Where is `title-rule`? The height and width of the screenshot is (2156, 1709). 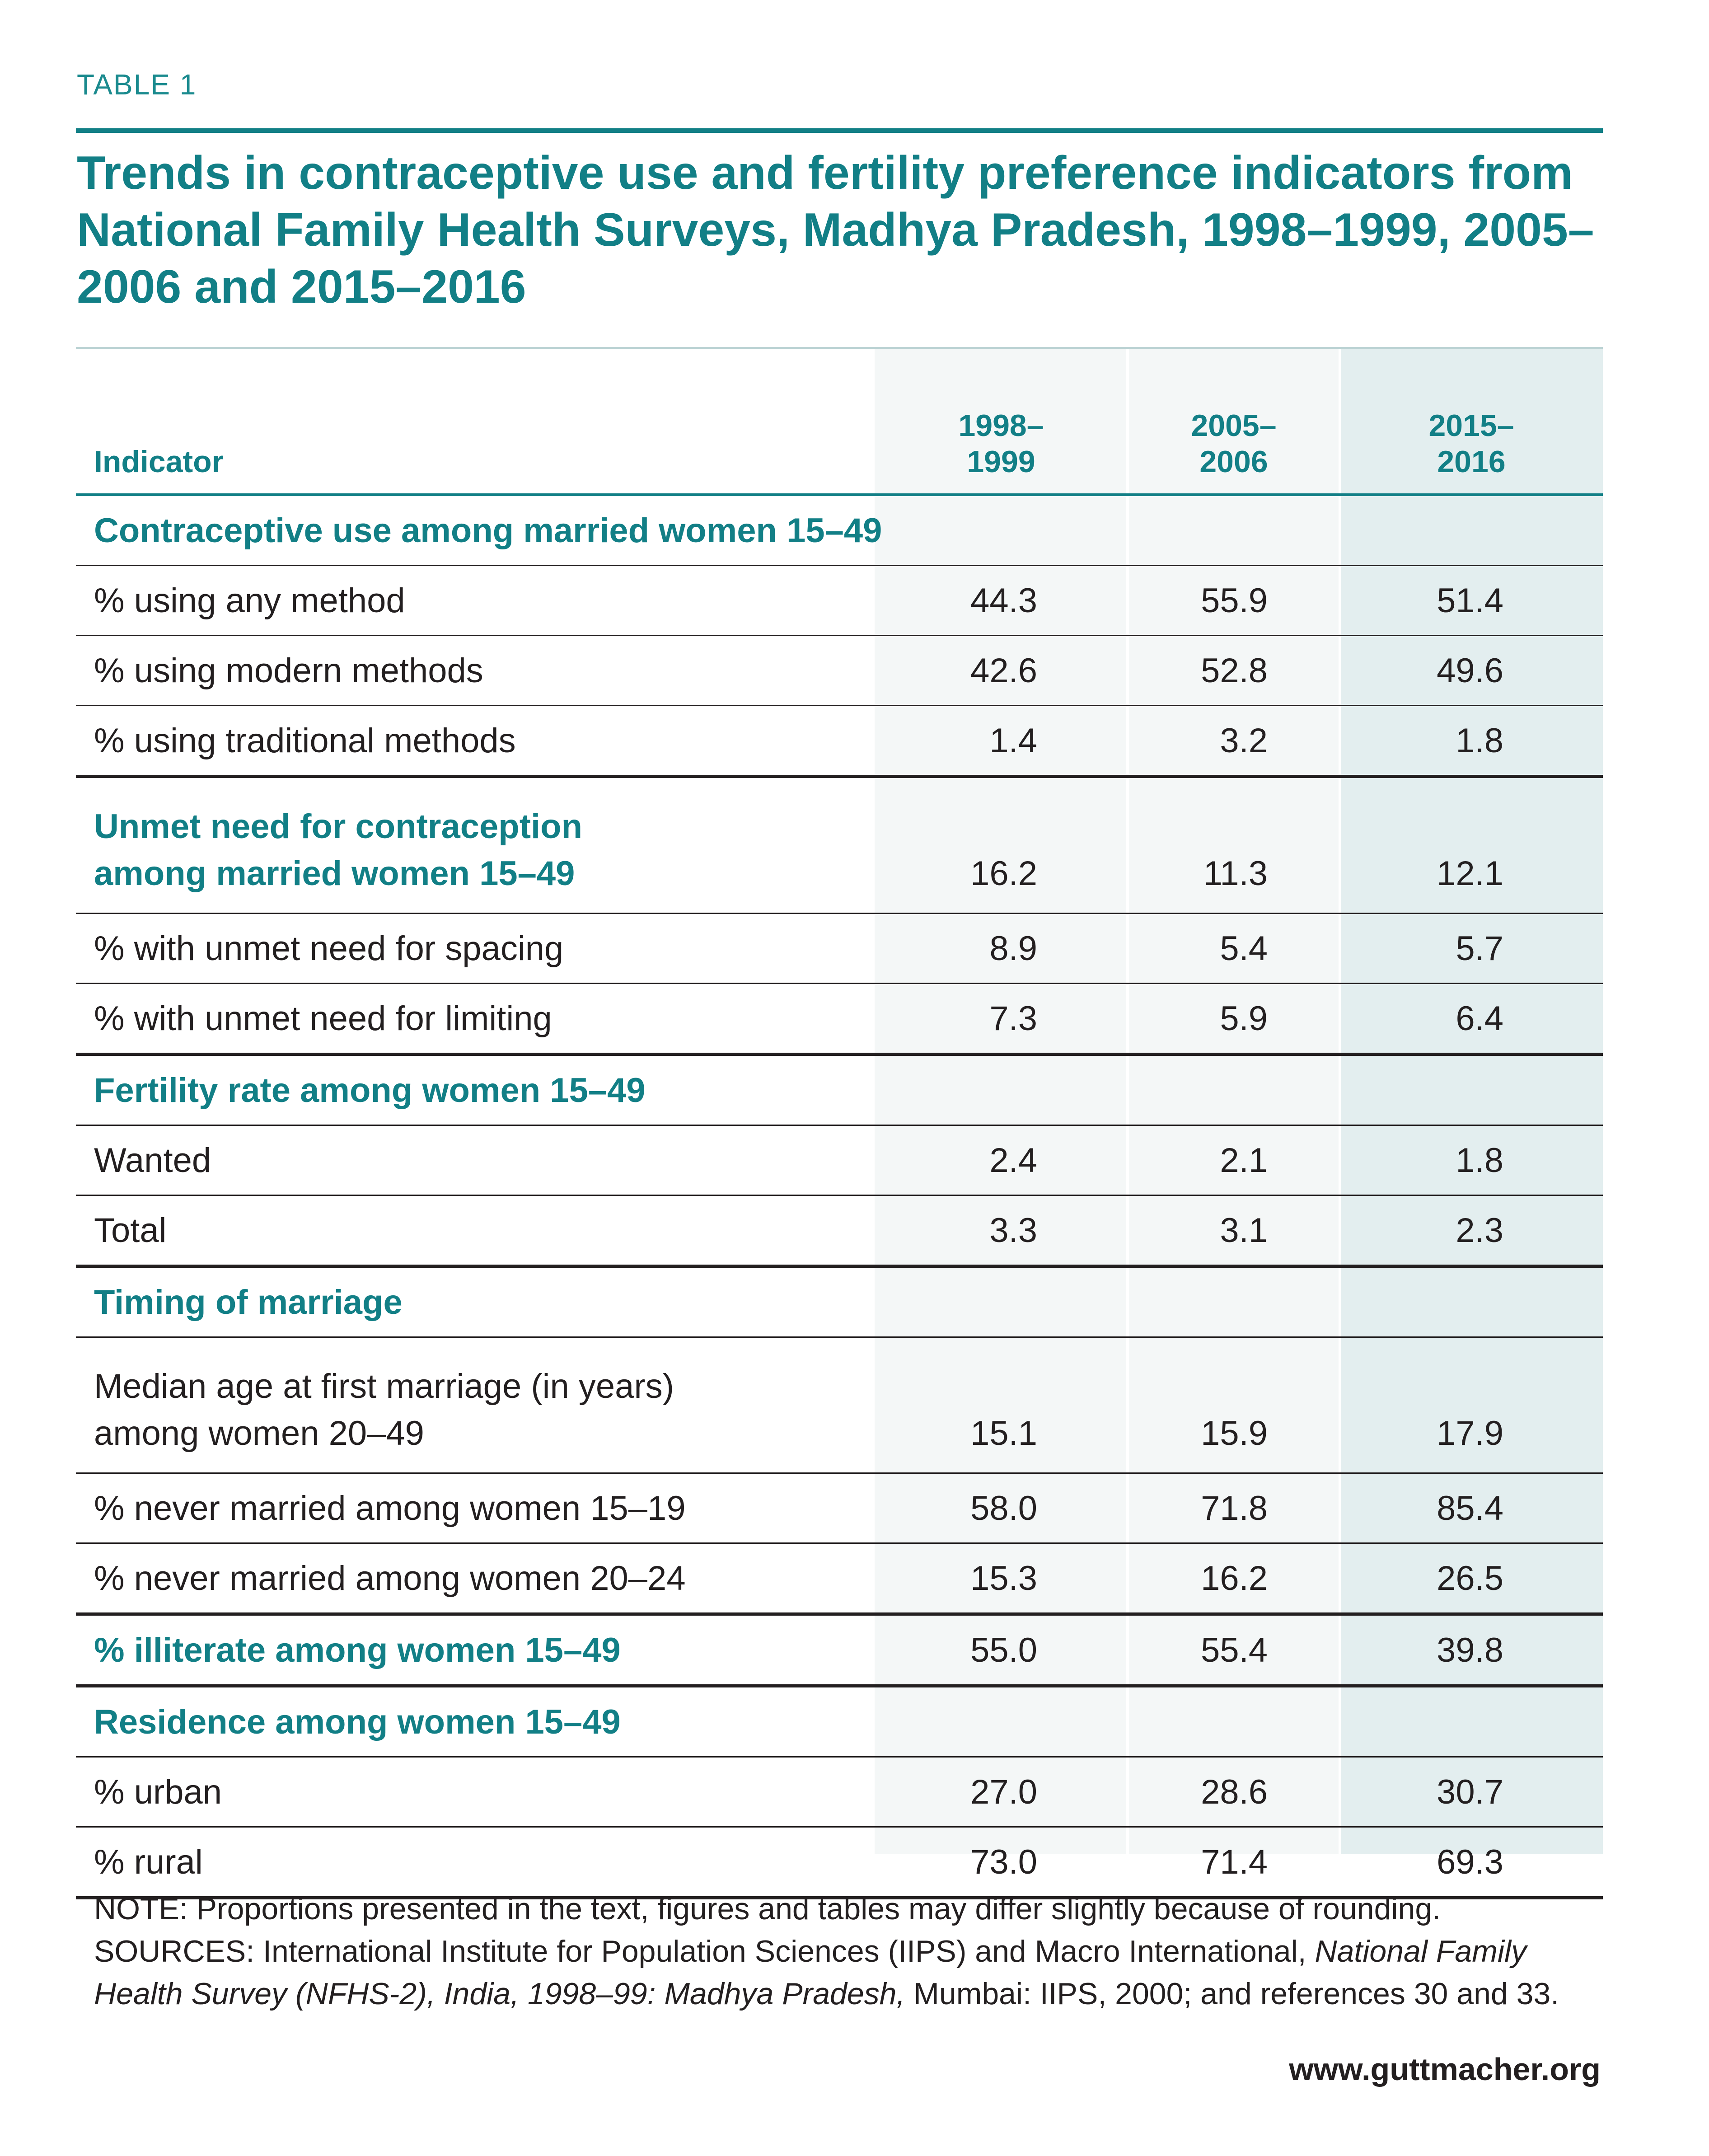
title-rule is located at coordinates (839, 348).